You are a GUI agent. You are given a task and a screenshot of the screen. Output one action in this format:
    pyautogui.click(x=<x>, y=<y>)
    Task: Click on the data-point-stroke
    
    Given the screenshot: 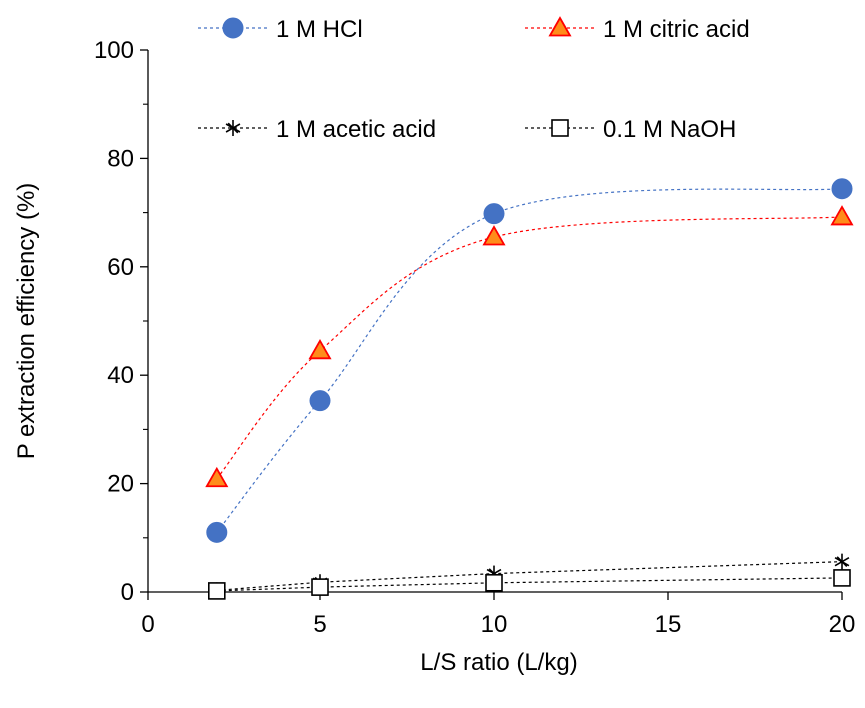 What is the action you would take?
    pyautogui.click(x=842, y=562)
    